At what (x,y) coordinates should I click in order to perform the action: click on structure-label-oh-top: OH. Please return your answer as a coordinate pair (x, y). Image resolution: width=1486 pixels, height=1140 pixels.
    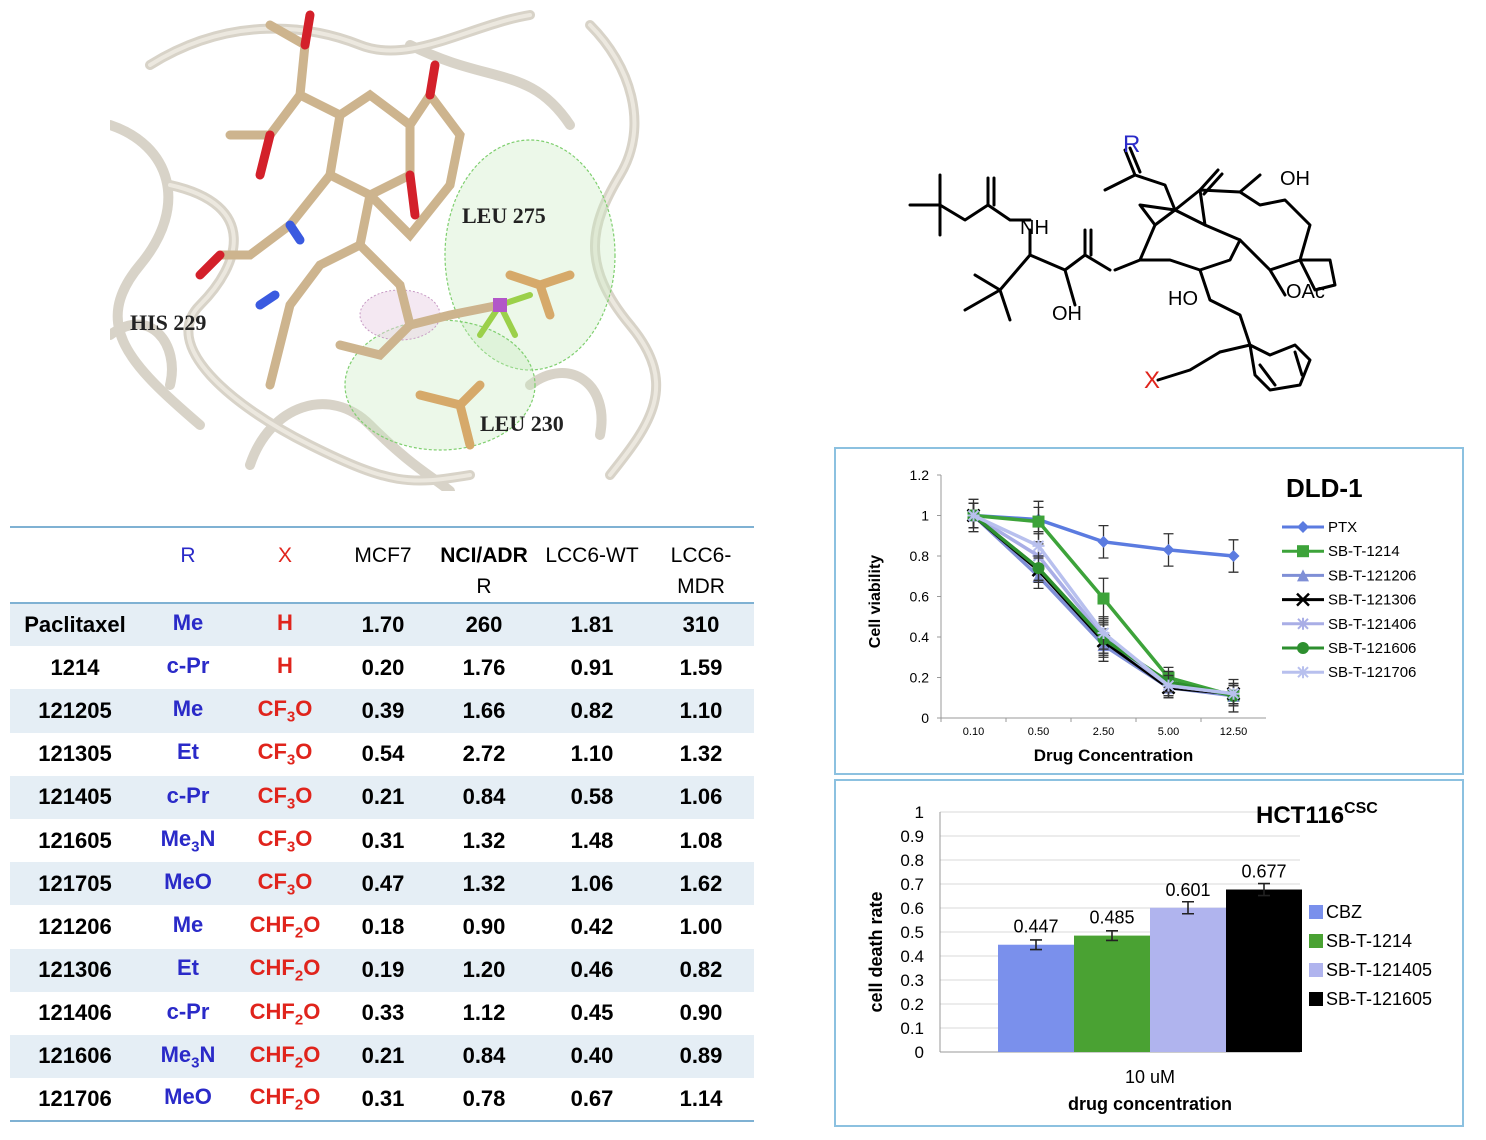
    Looking at the image, I should click on (1295, 179).